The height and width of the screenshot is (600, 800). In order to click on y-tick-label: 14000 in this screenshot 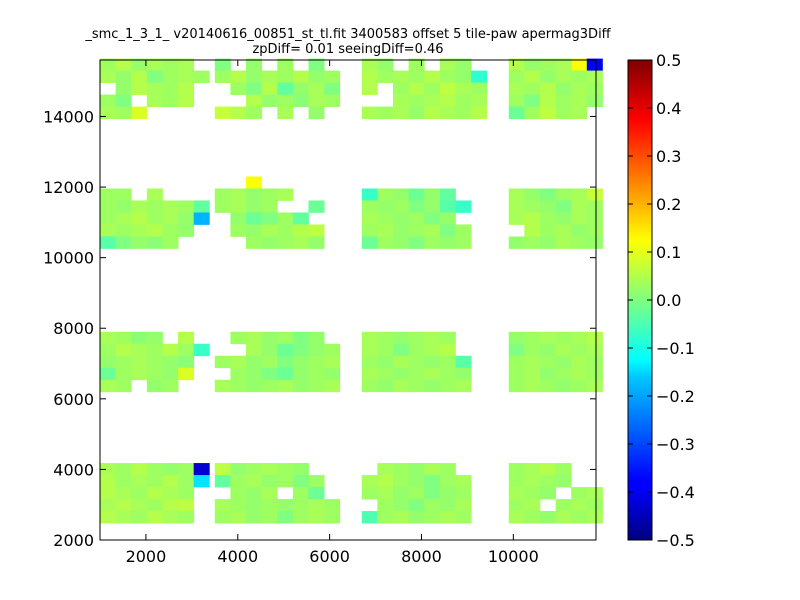, I will do `click(68, 116)`.